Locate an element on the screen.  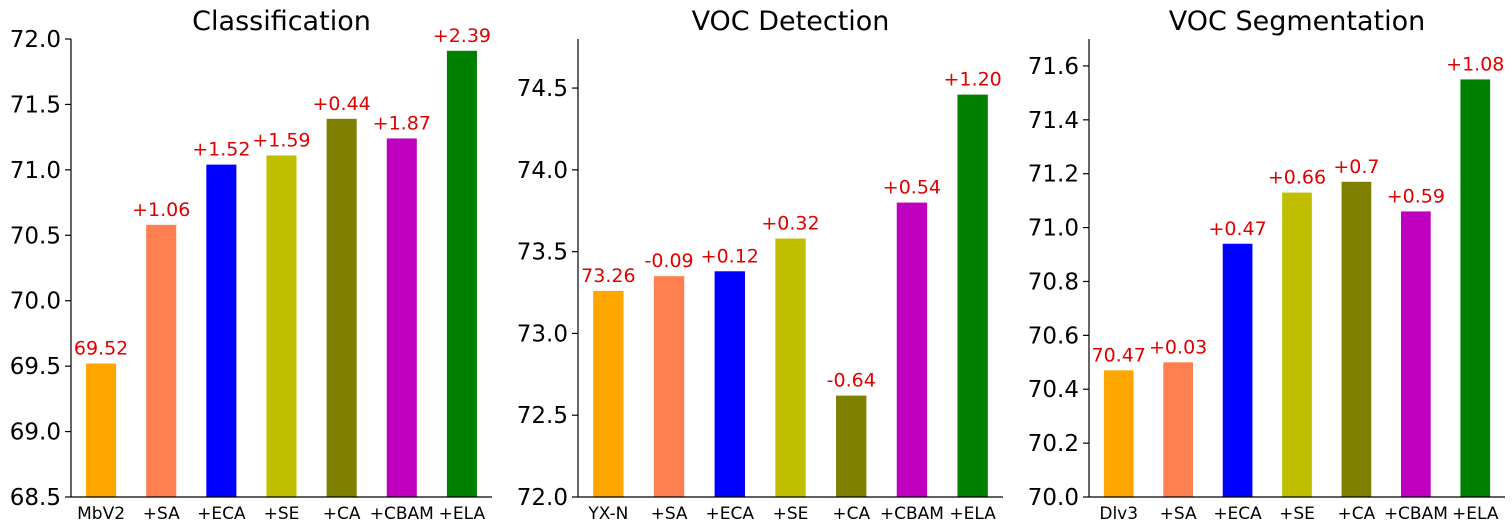
y-tick-label: 71.6 is located at coordinates (1053, 67).